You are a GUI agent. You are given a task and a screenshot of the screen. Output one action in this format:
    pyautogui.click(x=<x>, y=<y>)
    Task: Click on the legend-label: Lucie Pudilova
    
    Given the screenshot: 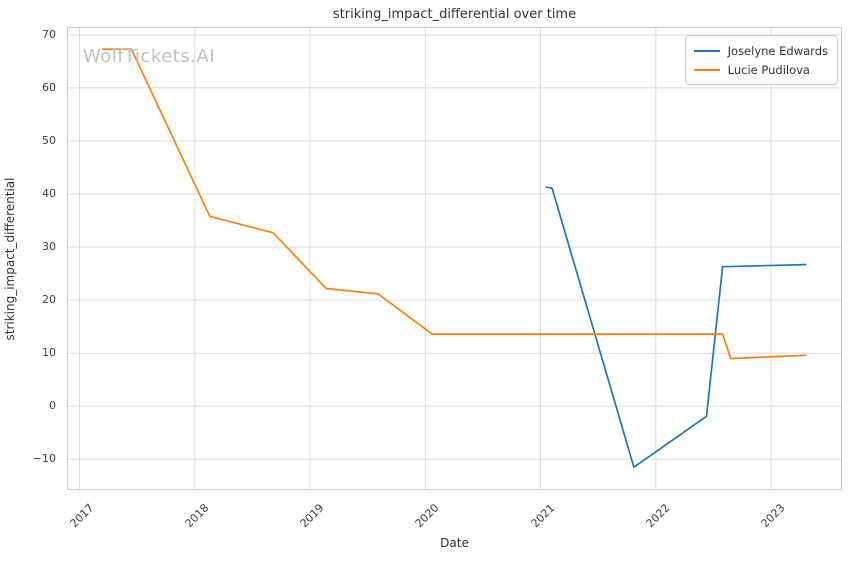 What is the action you would take?
    pyautogui.click(x=768, y=69)
    